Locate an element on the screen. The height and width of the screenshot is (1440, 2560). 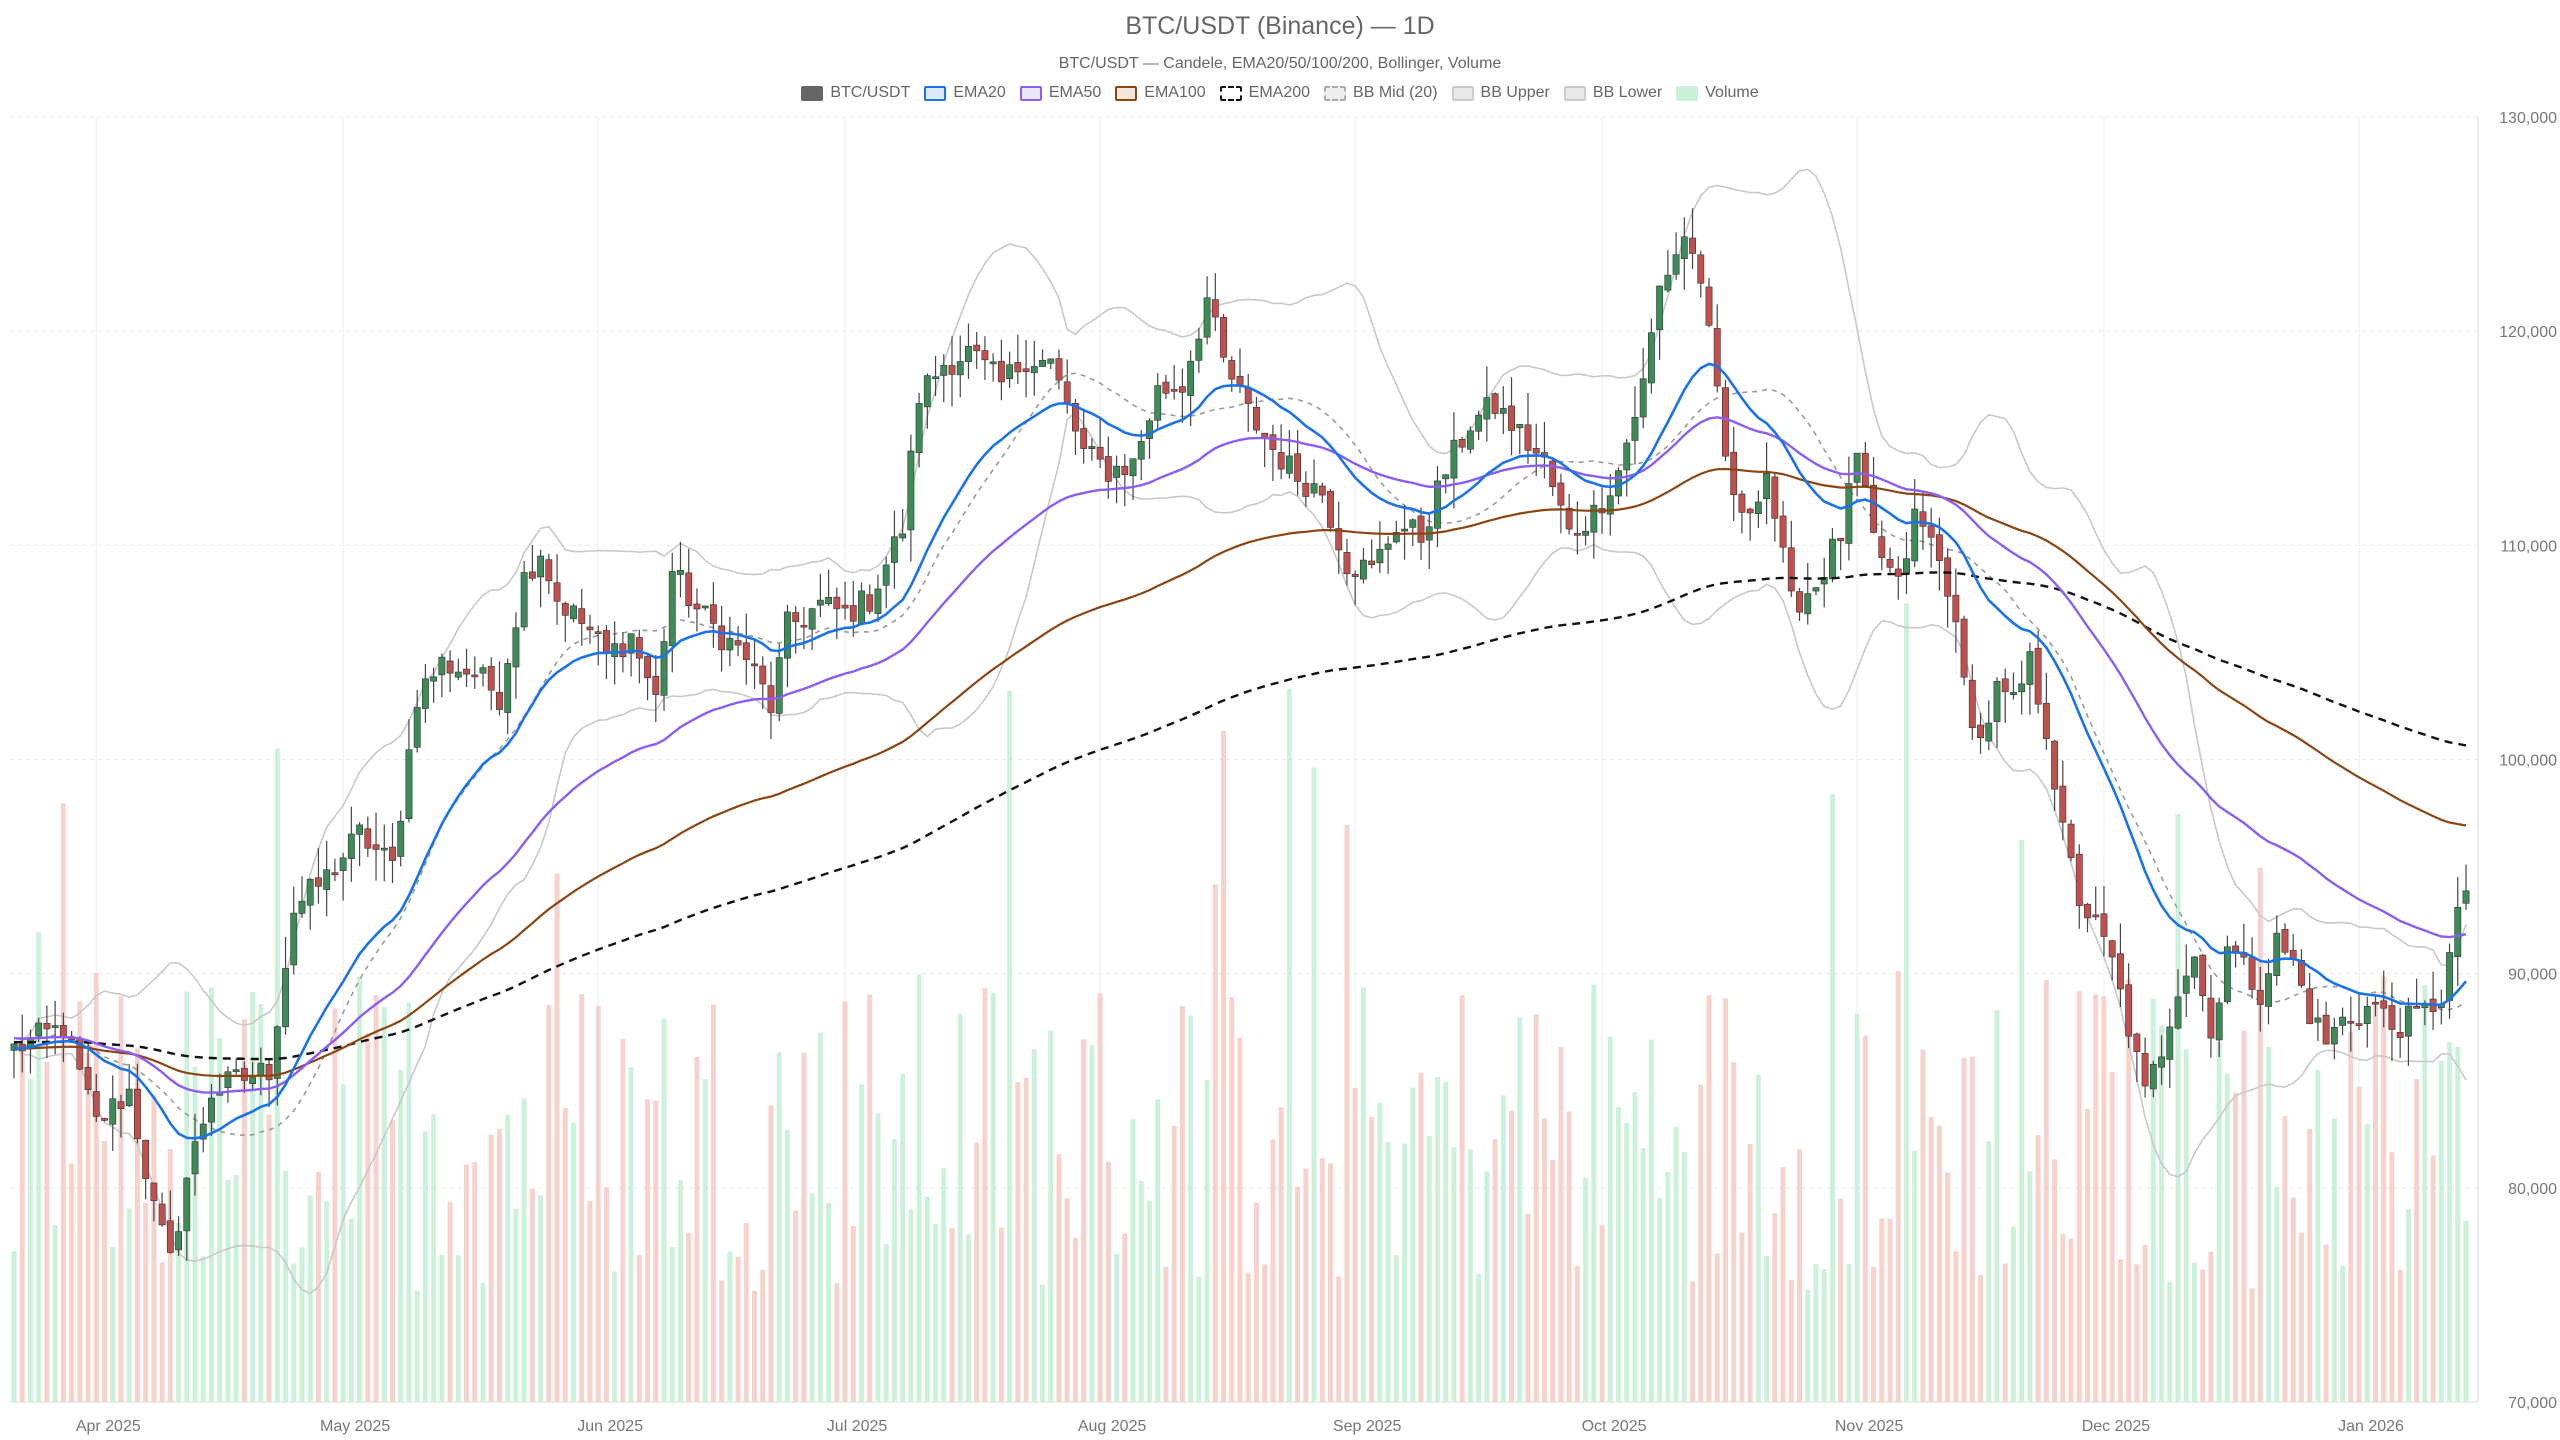
legend-item-bb-lower: BB Lower is located at coordinates (1612, 93).